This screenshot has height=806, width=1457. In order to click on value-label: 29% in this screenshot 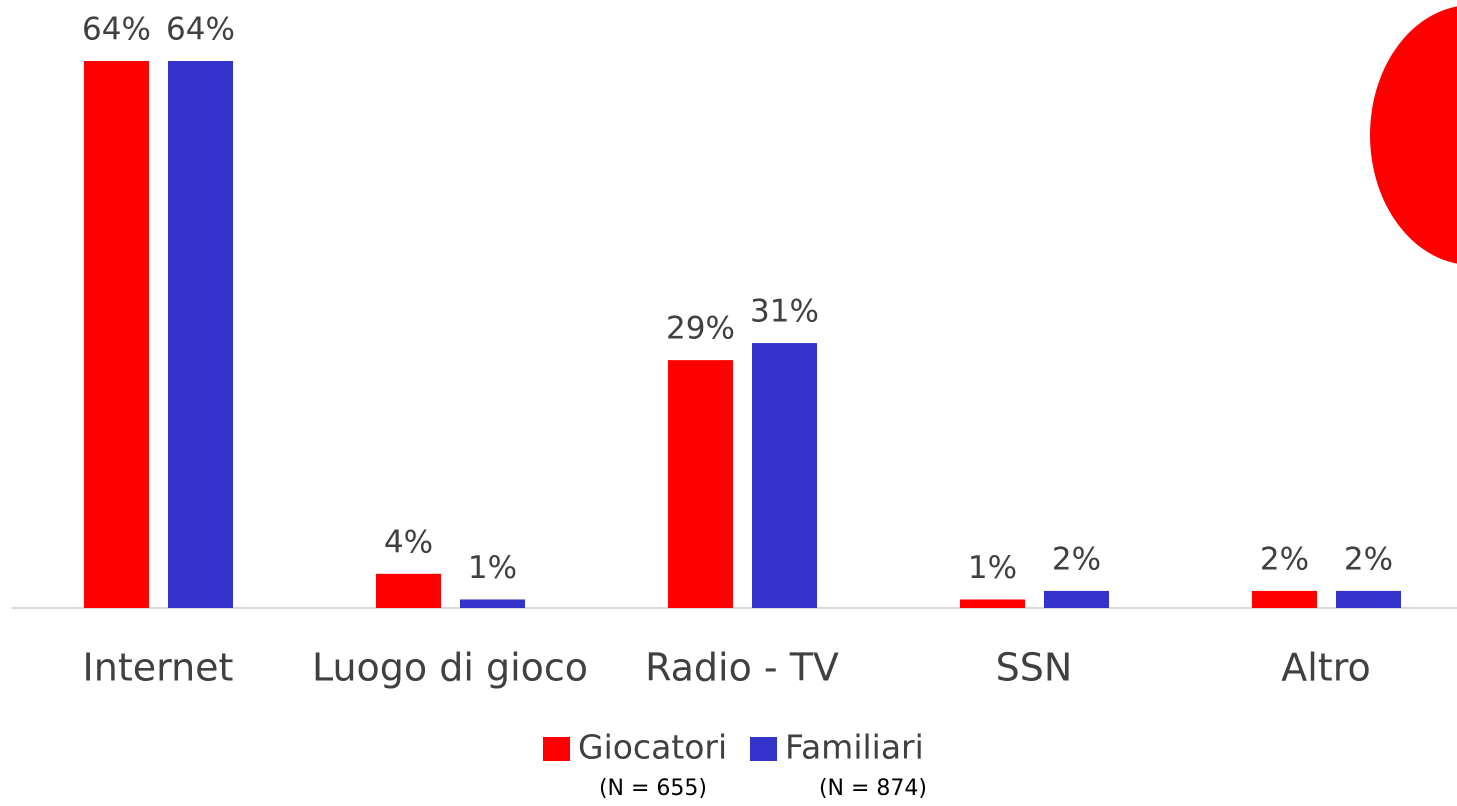, I will do `click(700, 329)`.